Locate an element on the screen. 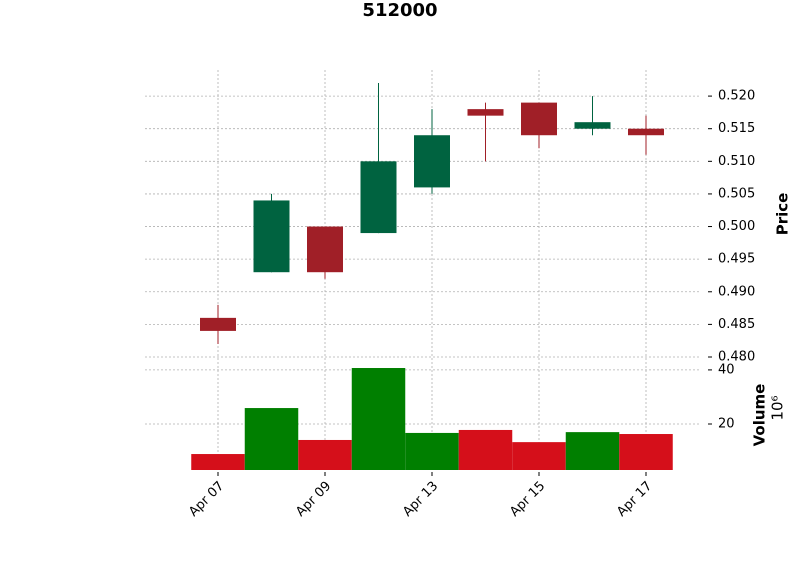 The image size is (800, 579). y-tick-label: 0.485 is located at coordinates (736, 324).